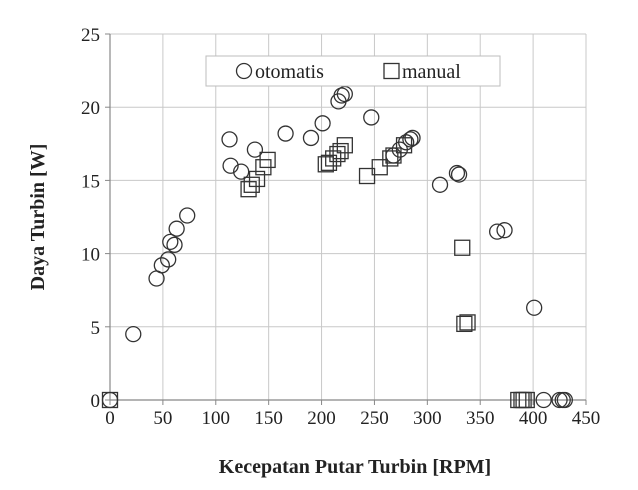 The width and height of the screenshot is (638, 490). What do you see at coordinates (374, 418) in the screenshot?
I see `x-tick-label-5: 250` at bounding box center [374, 418].